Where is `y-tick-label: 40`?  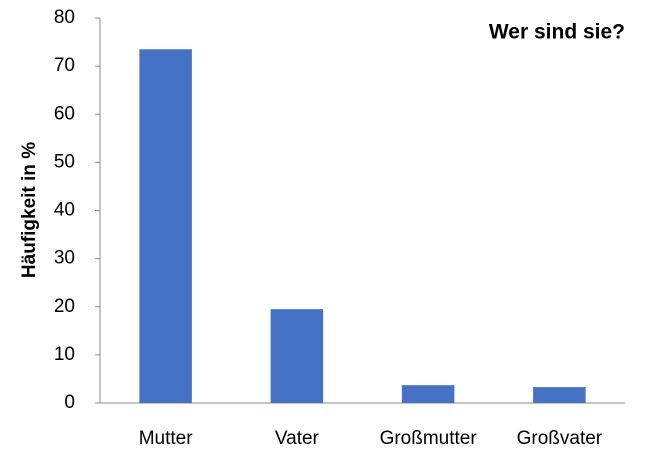
y-tick-label: 40 is located at coordinates (64, 210).